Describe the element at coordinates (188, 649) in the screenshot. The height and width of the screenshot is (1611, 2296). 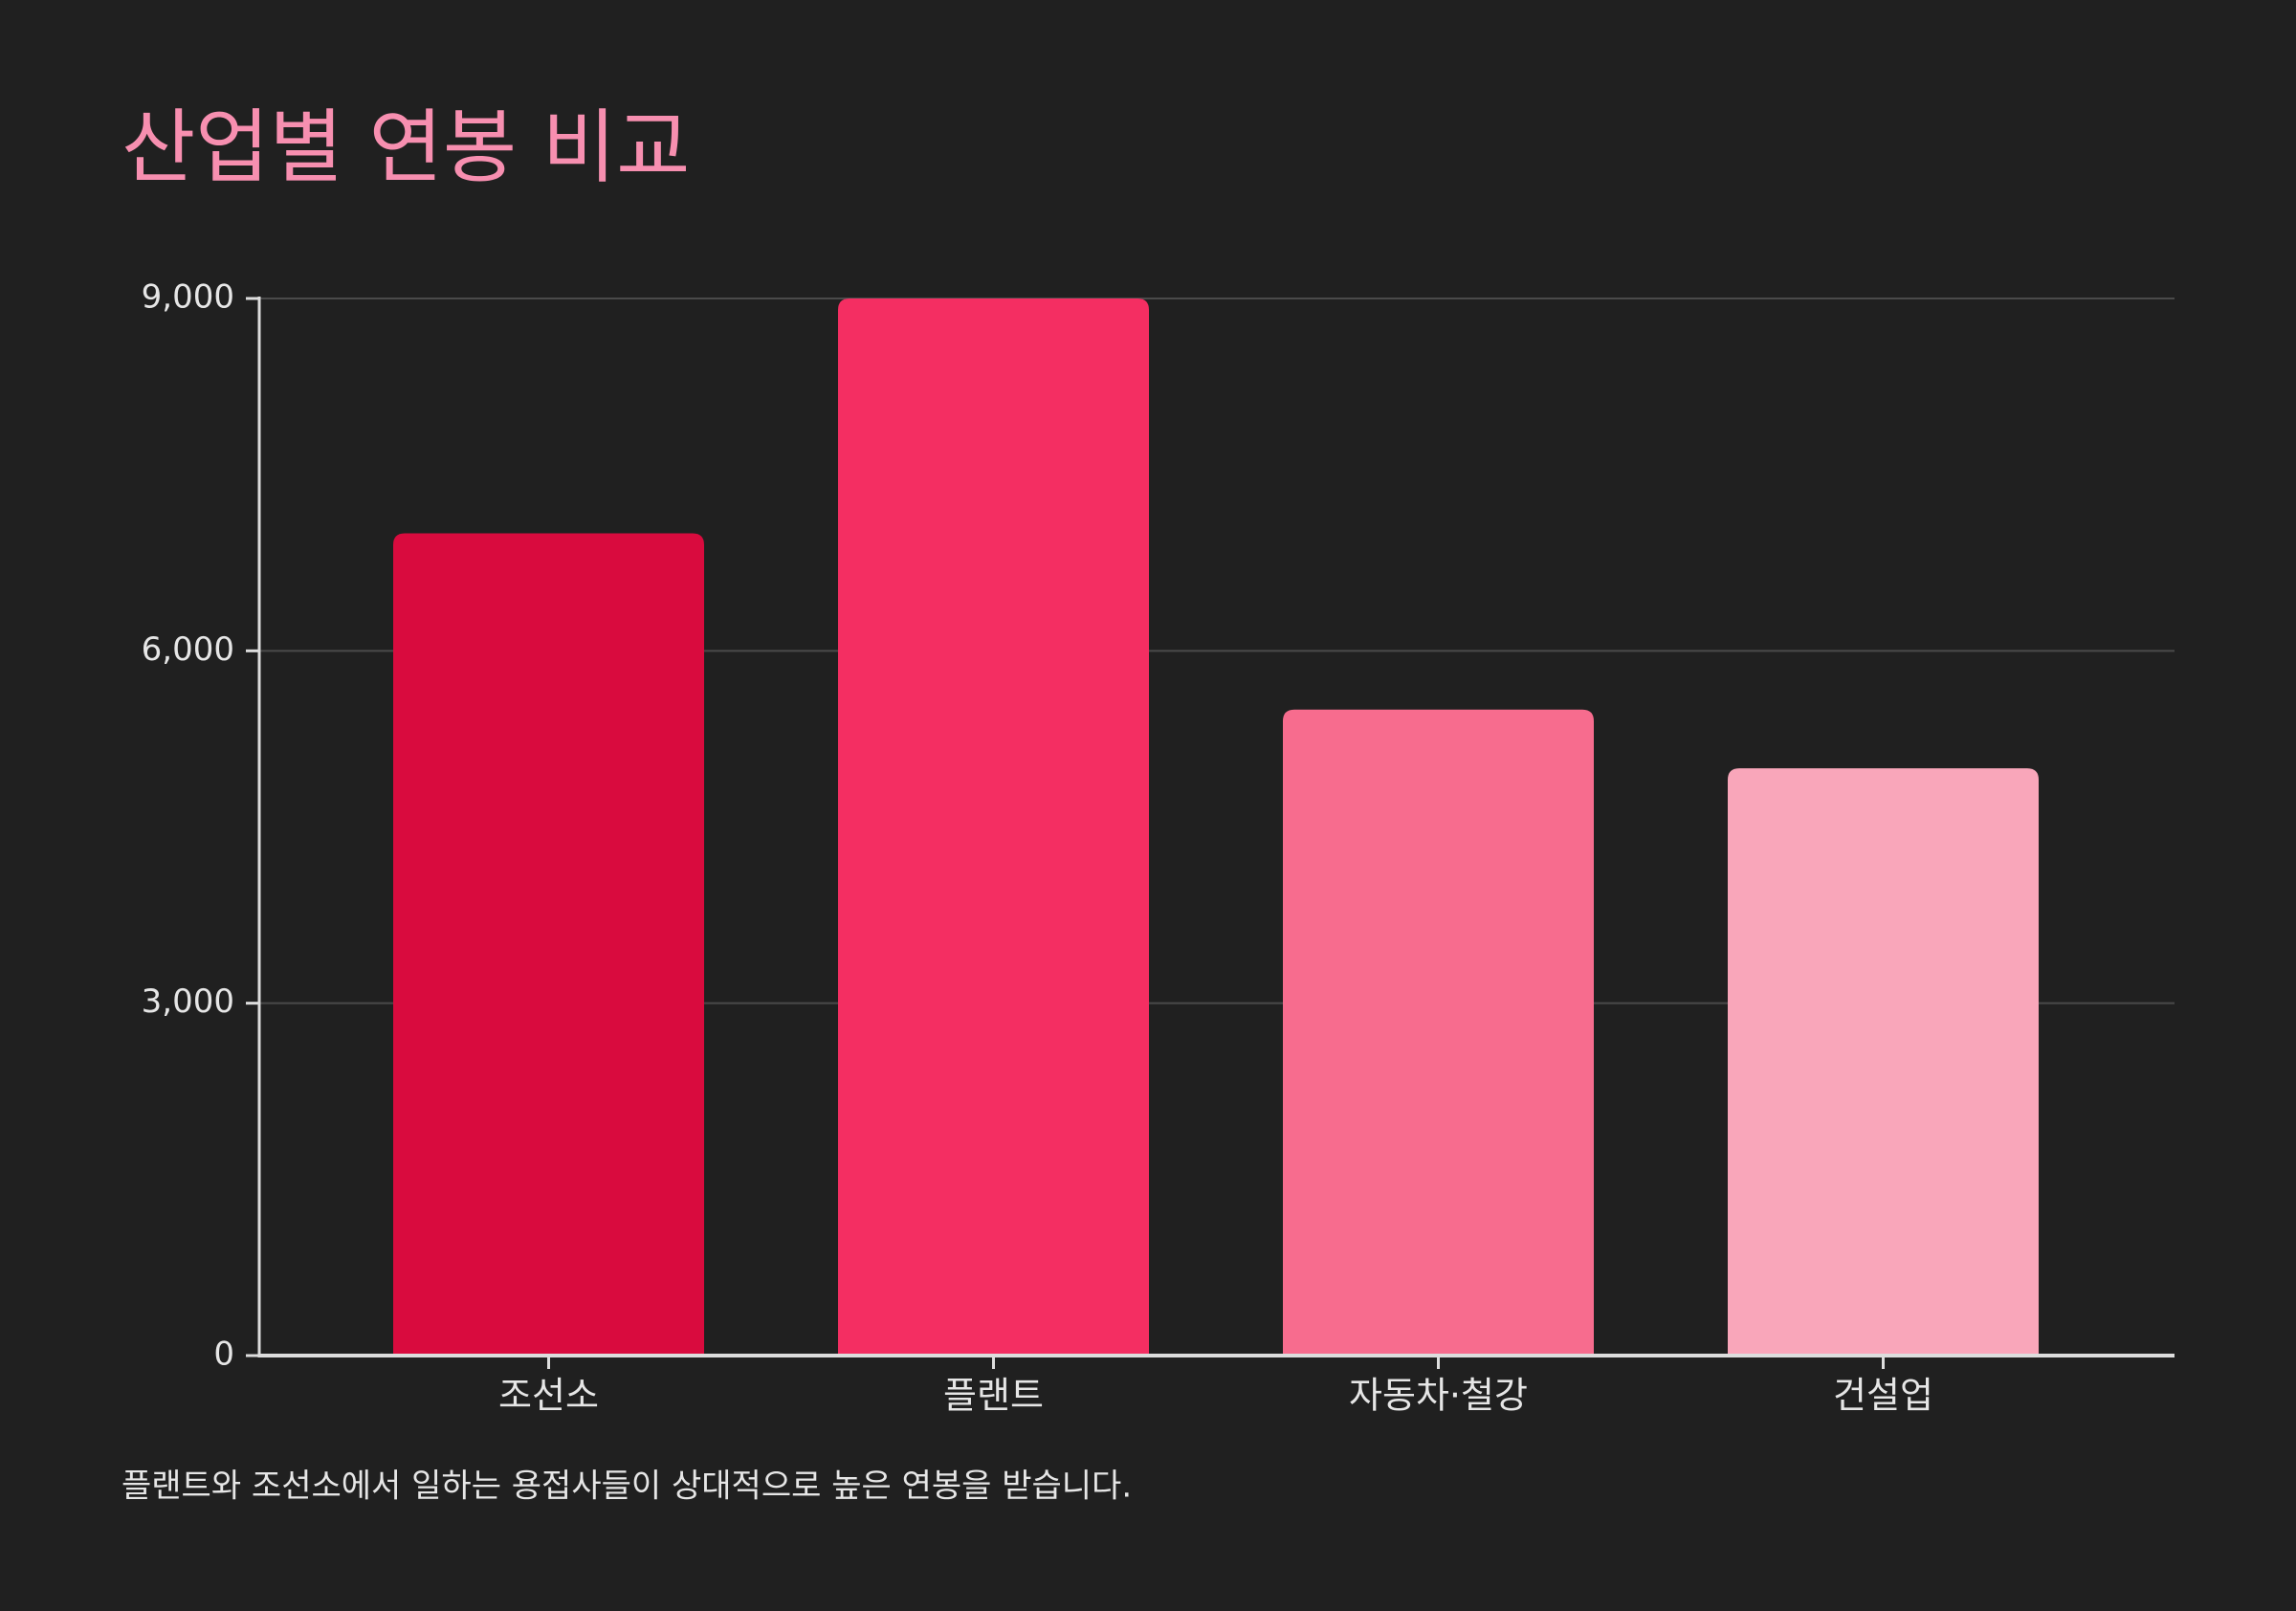
I see `y-tick-label: 6,000` at that location.